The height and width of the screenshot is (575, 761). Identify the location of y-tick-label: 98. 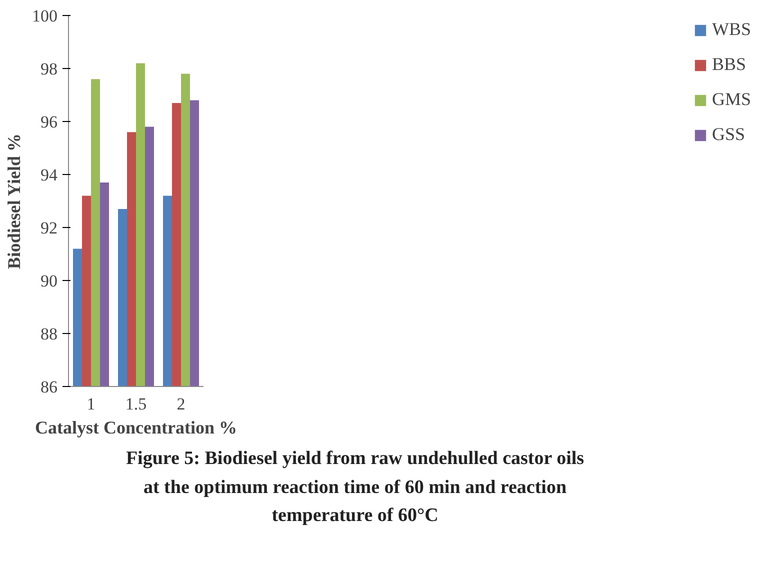
(49, 69).